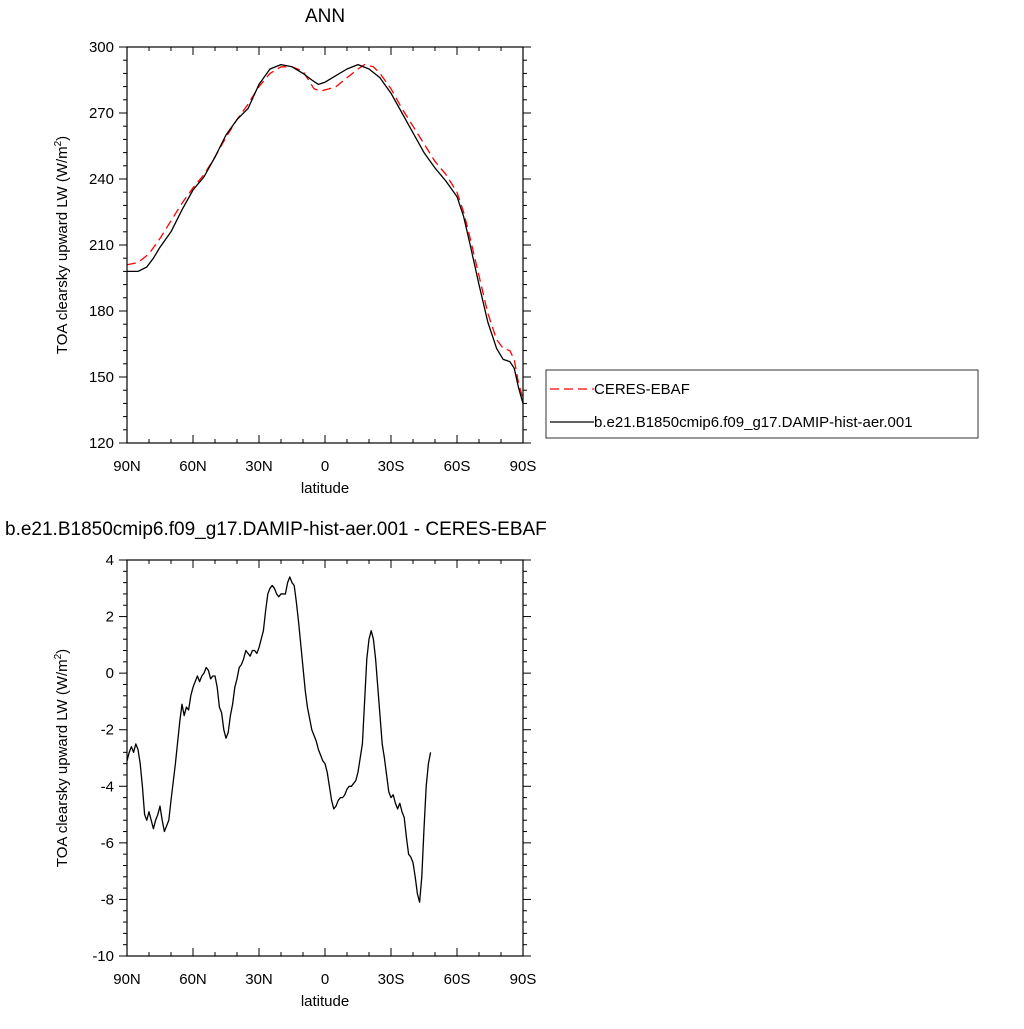 This screenshot has width=1024, height=1029. What do you see at coordinates (101, 179) in the screenshot?
I see `y-tick-label: 240` at bounding box center [101, 179].